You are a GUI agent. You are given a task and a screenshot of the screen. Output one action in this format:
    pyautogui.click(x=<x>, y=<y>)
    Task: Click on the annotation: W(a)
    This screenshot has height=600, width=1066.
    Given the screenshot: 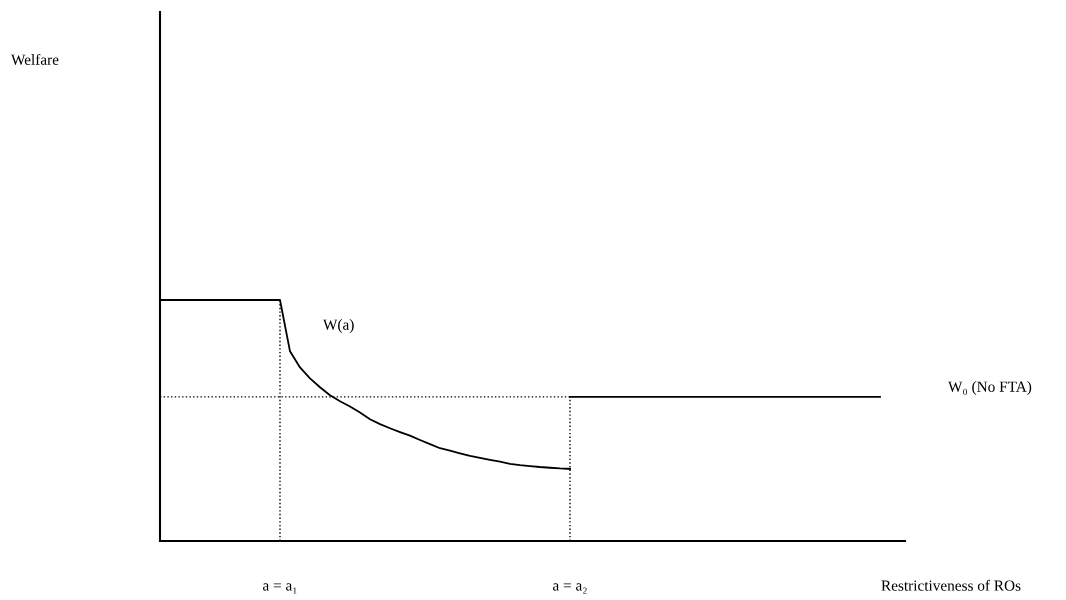 What is the action you would take?
    pyautogui.click(x=338, y=326)
    